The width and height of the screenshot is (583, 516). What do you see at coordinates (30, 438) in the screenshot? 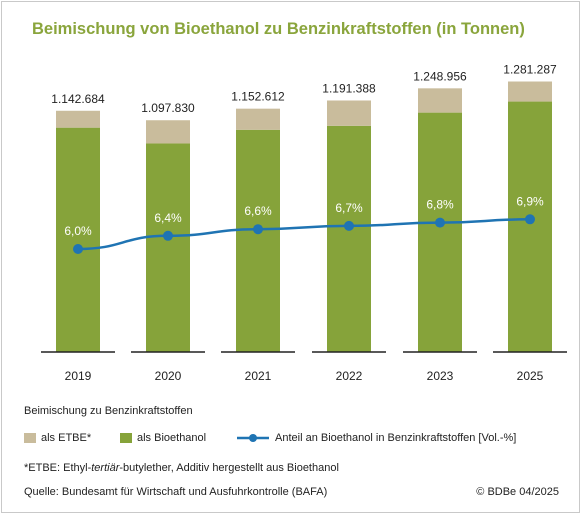
I see `legend-swatch-etbe` at bounding box center [30, 438].